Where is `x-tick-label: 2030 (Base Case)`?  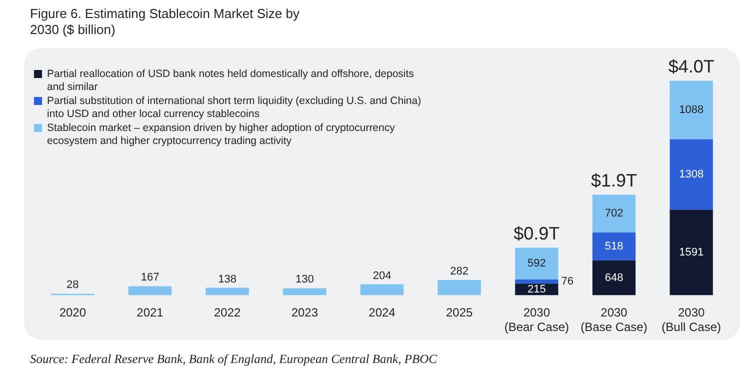
x-tick-label: 2030 (Base Case) is located at coordinates (614, 320).